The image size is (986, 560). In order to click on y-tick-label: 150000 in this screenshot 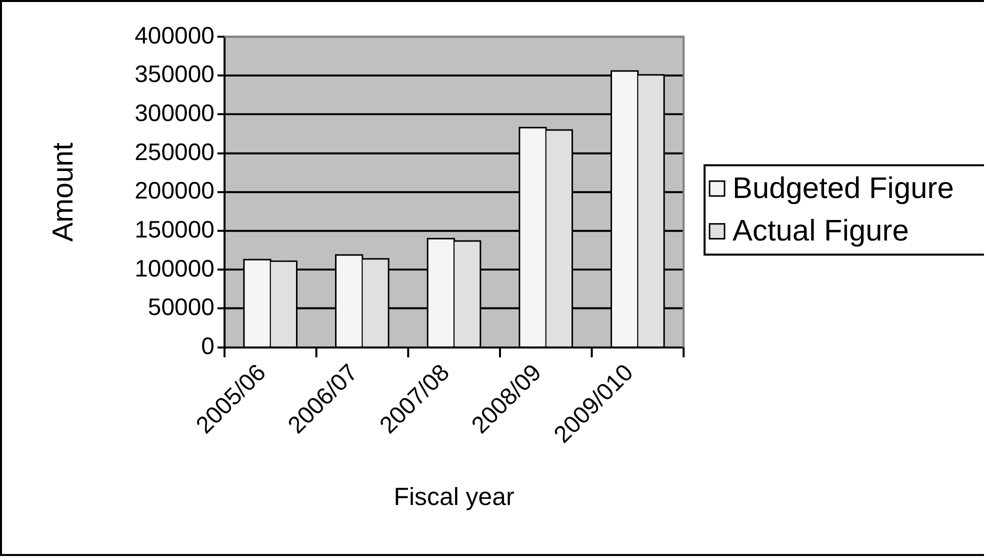, I will do `click(174, 230)`.